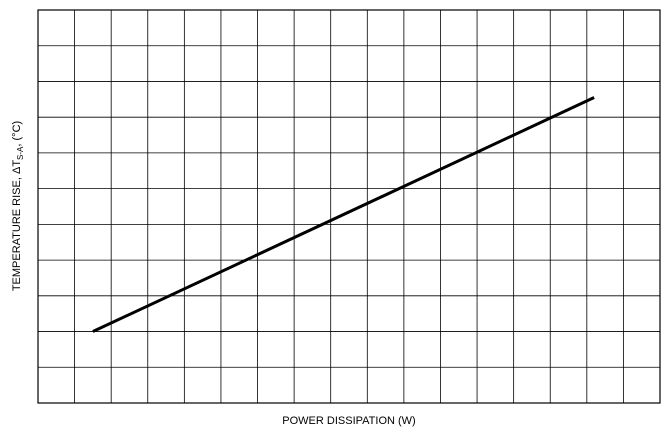  What do you see at coordinates (348, 421) in the screenshot?
I see `x-axis-label: POWER DISSIPATION (W)` at bounding box center [348, 421].